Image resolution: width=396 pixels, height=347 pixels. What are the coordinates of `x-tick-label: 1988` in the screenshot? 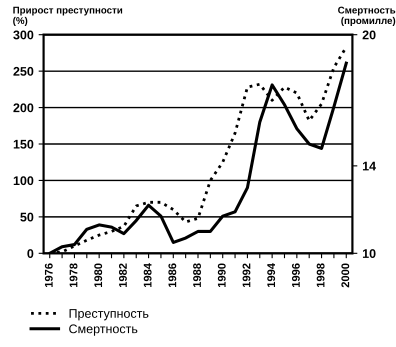 It's located at (197, 275).